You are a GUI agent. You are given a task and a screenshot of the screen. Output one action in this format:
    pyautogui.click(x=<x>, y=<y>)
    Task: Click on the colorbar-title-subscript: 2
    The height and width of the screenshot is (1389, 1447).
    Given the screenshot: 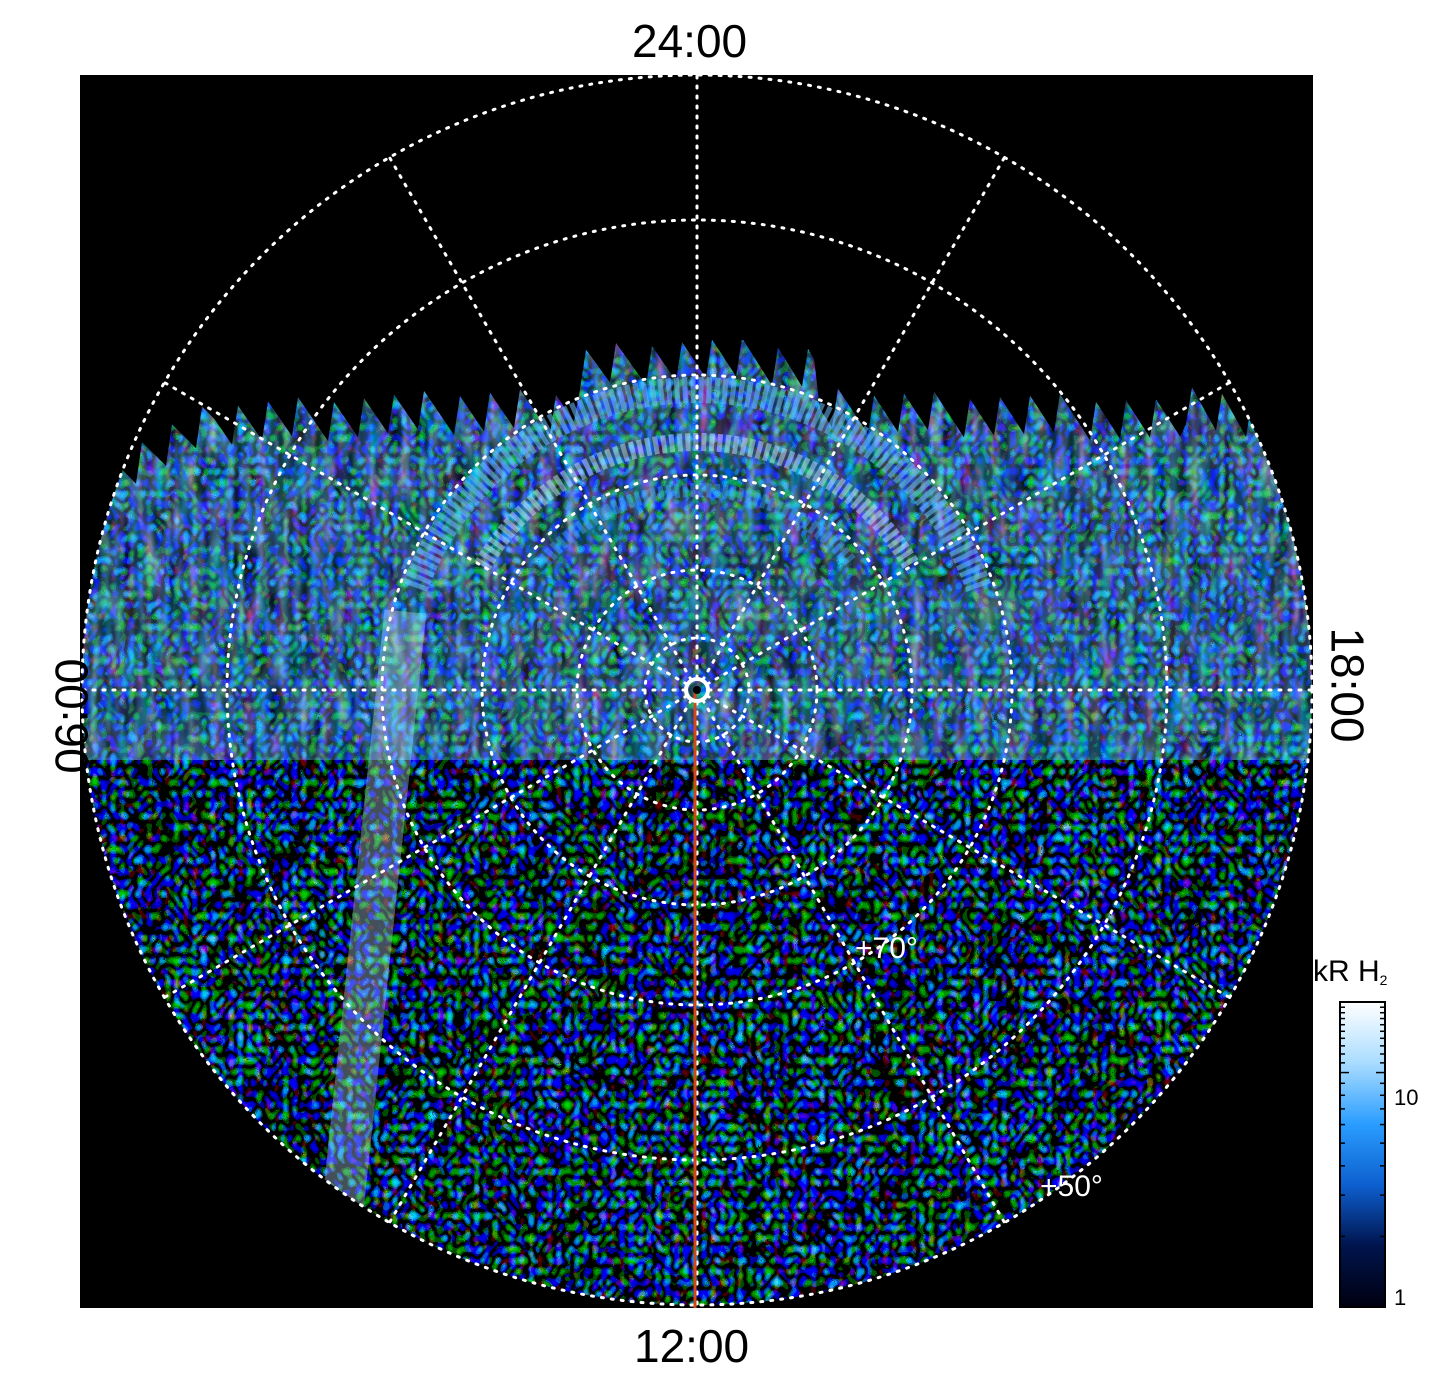 What is the action you would take?
    pyautogui.click(x=1383, y=980)
    